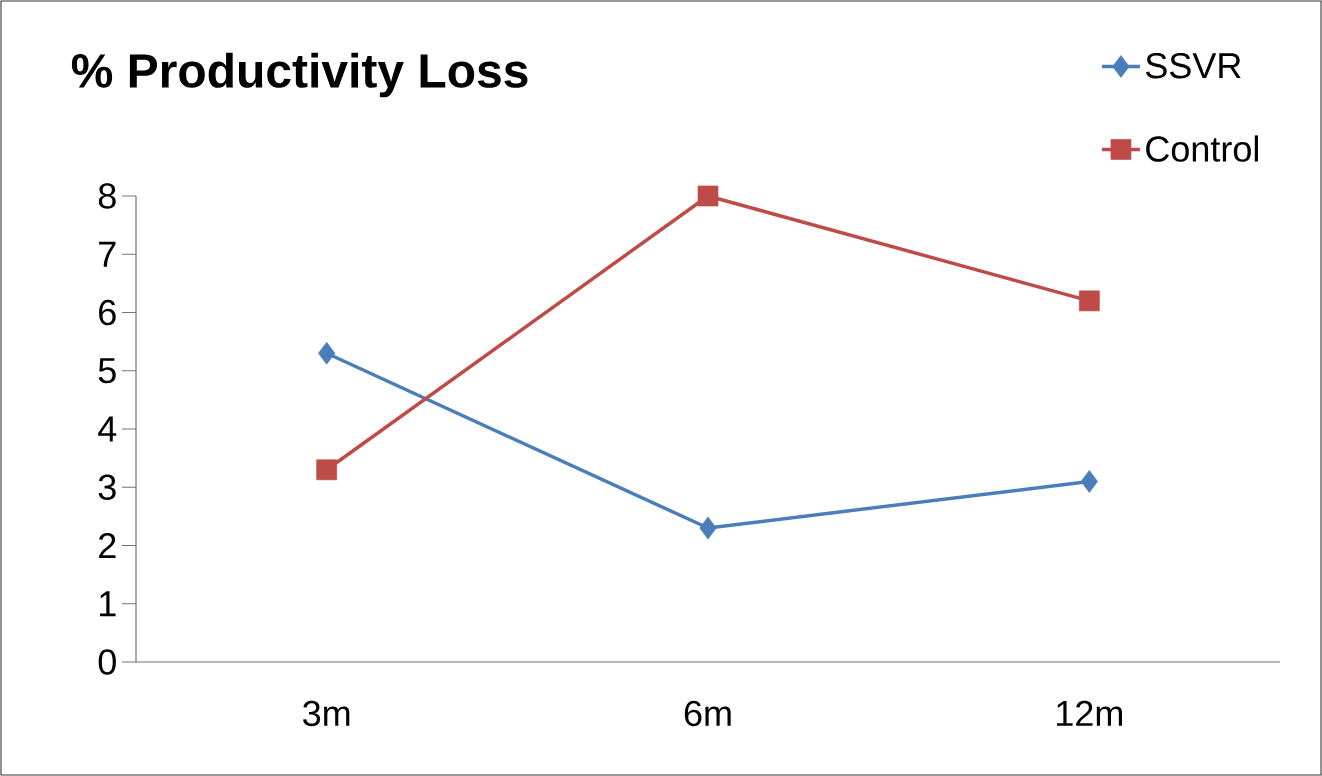 The image size is (1322, 776). What do you see at coordinates (107, 545) in the screenshot?
I see `y-tick-label: 2` at bounding box center [107, 545].